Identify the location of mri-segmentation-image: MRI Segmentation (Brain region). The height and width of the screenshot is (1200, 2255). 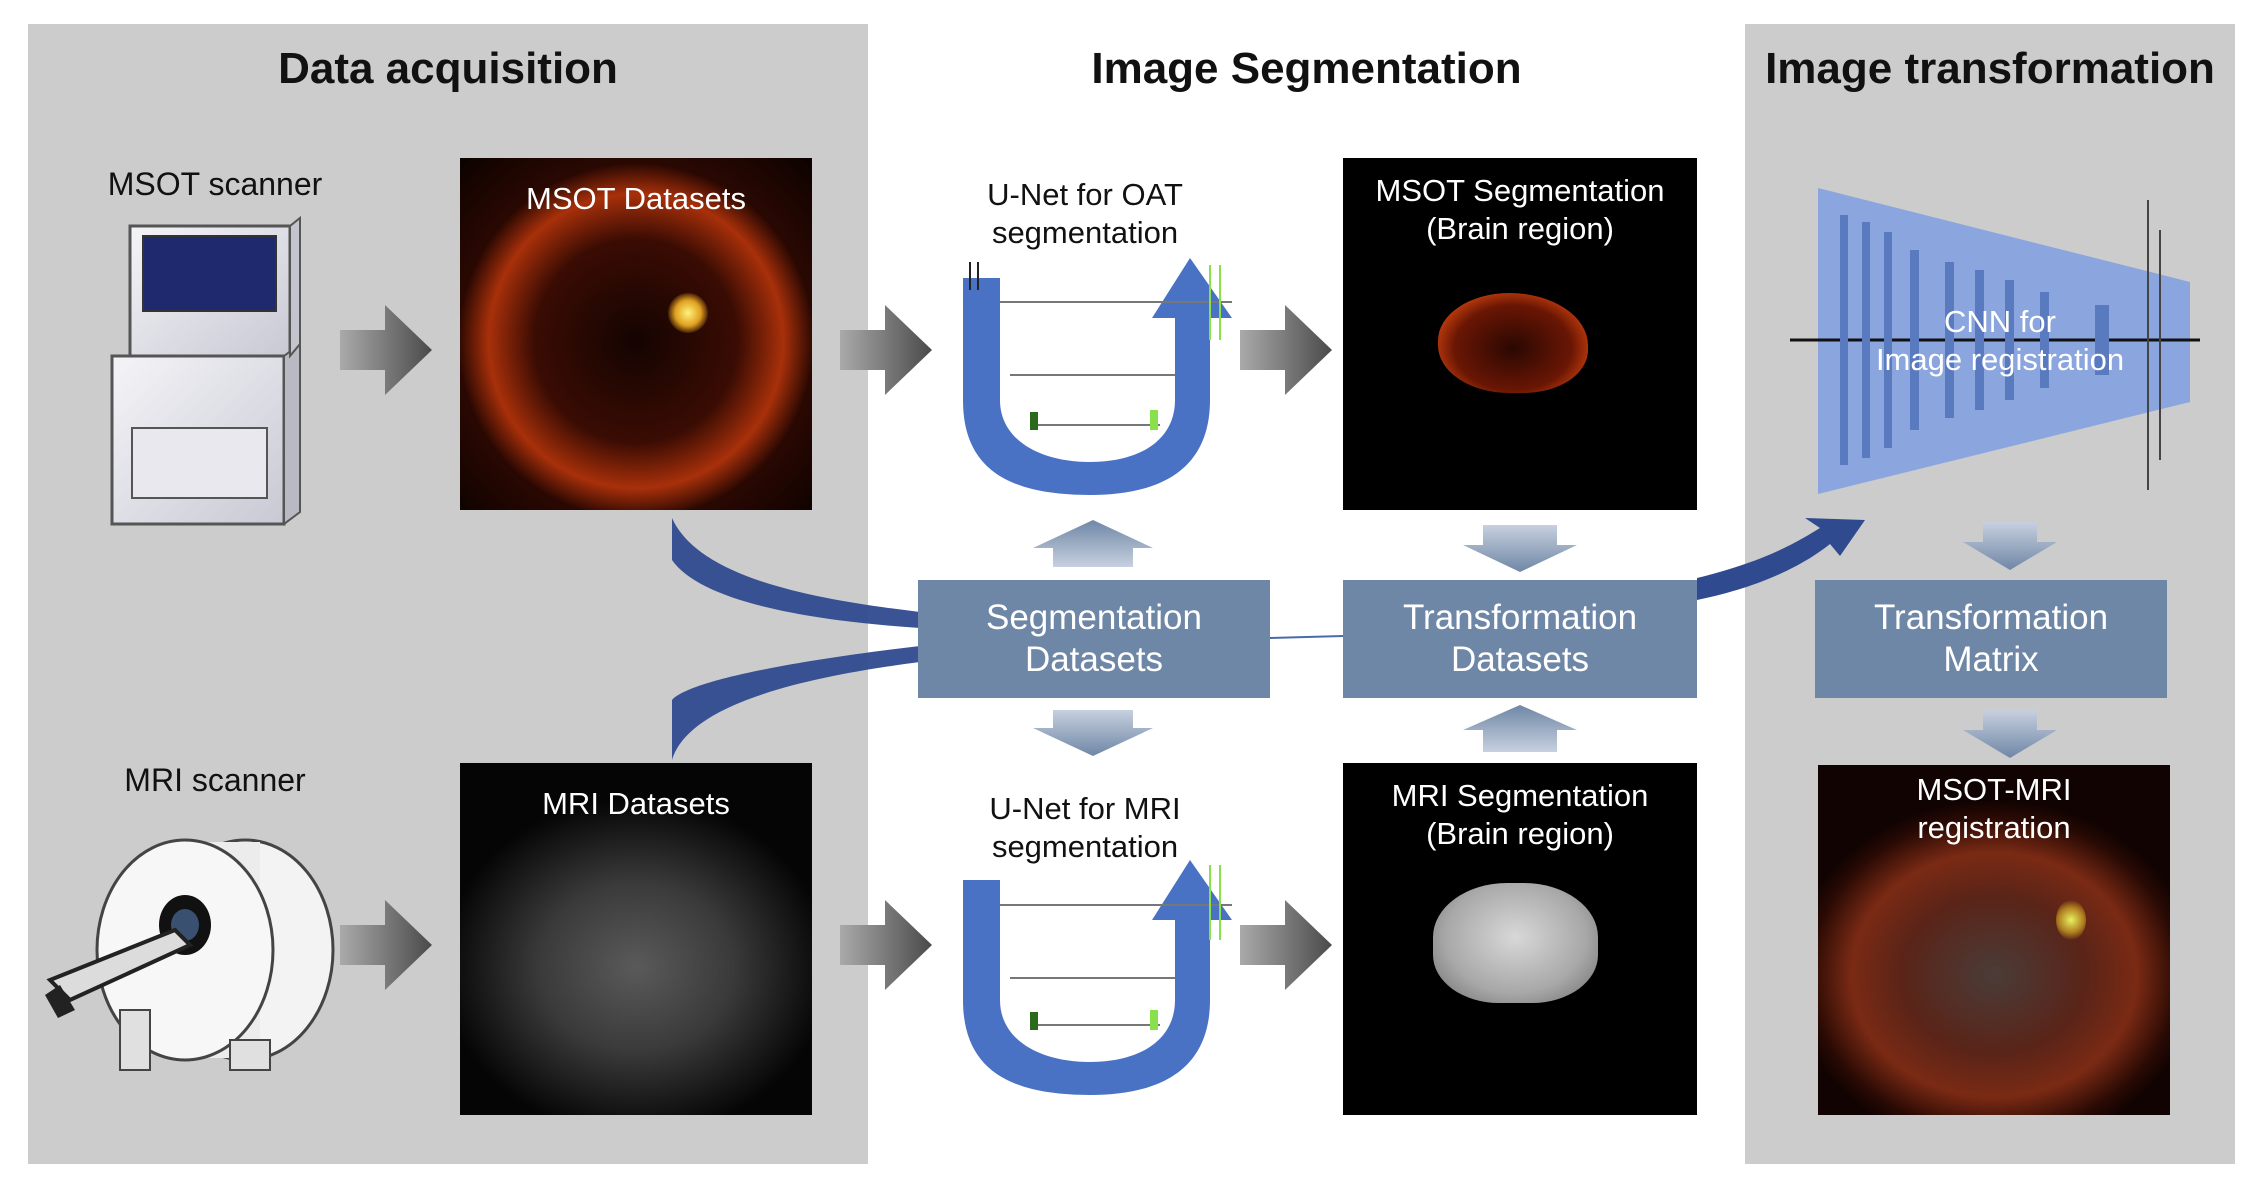
(1520, 939).